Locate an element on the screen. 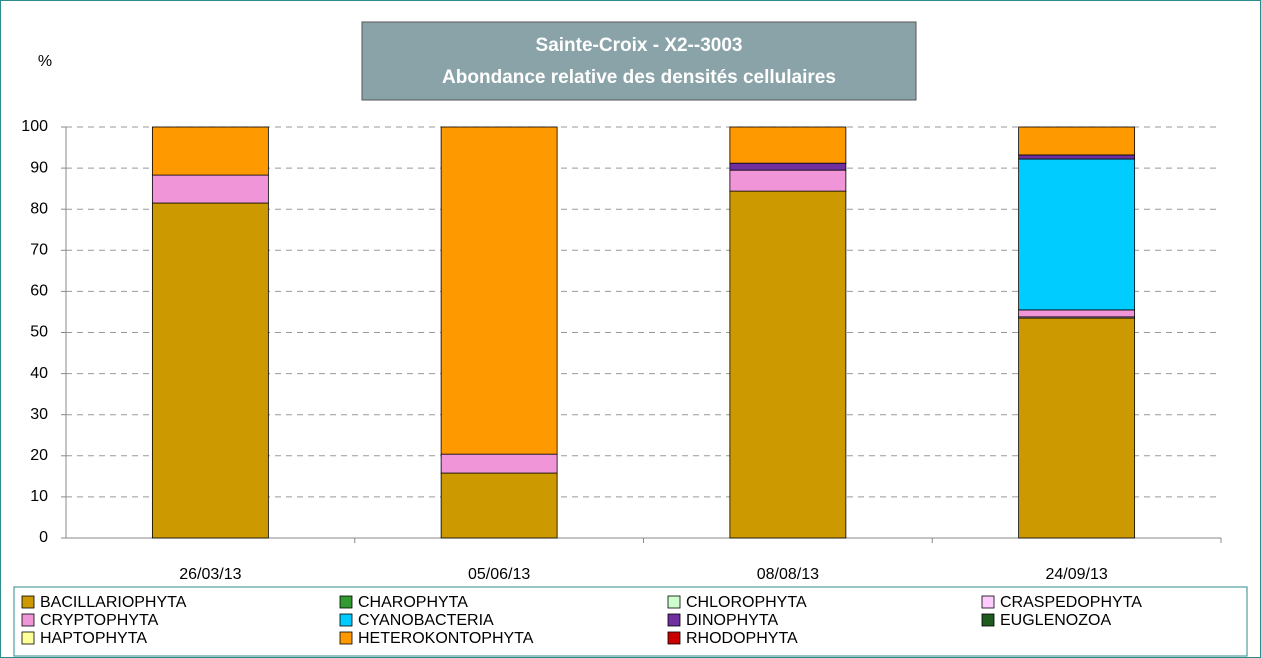  y-tick-label: 30 is located at coordinates (39, 414).